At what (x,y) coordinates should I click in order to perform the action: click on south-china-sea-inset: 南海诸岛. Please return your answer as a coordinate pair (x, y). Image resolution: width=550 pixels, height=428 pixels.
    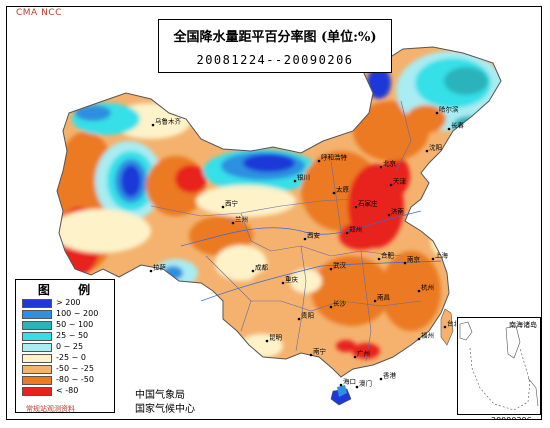
    Looking at the image, I should click on (499, 366).